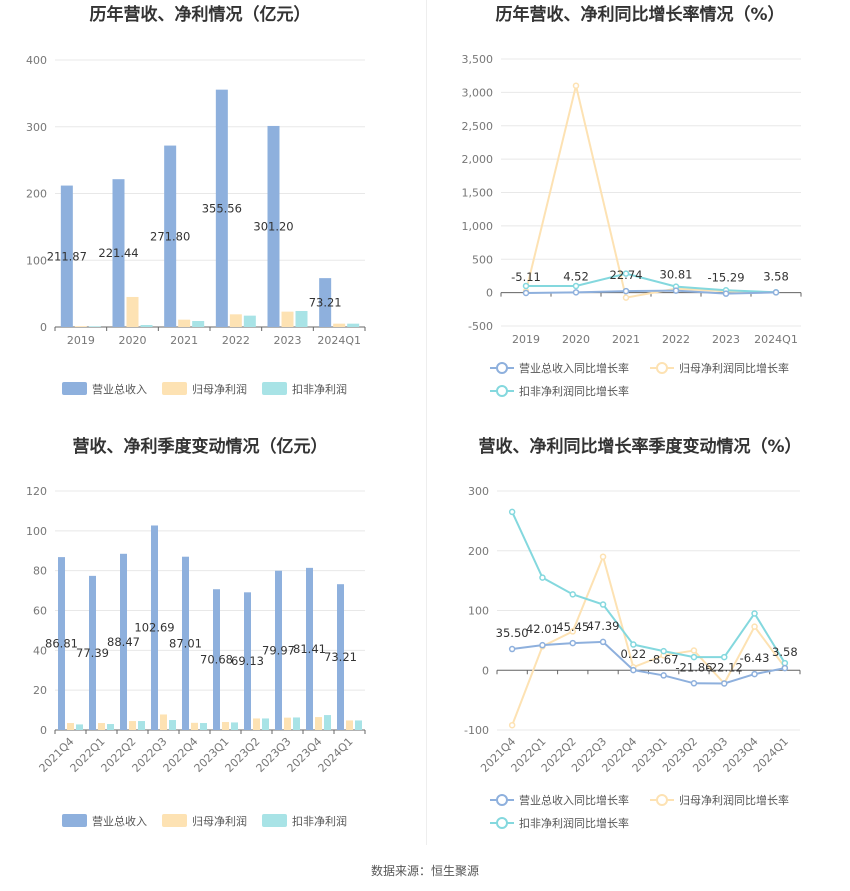 The height and width of the screenshot is (891, 850). Describe the element at coordinates (480, 326) in the screenshot. I see `y-tick-label: -500` at that location.